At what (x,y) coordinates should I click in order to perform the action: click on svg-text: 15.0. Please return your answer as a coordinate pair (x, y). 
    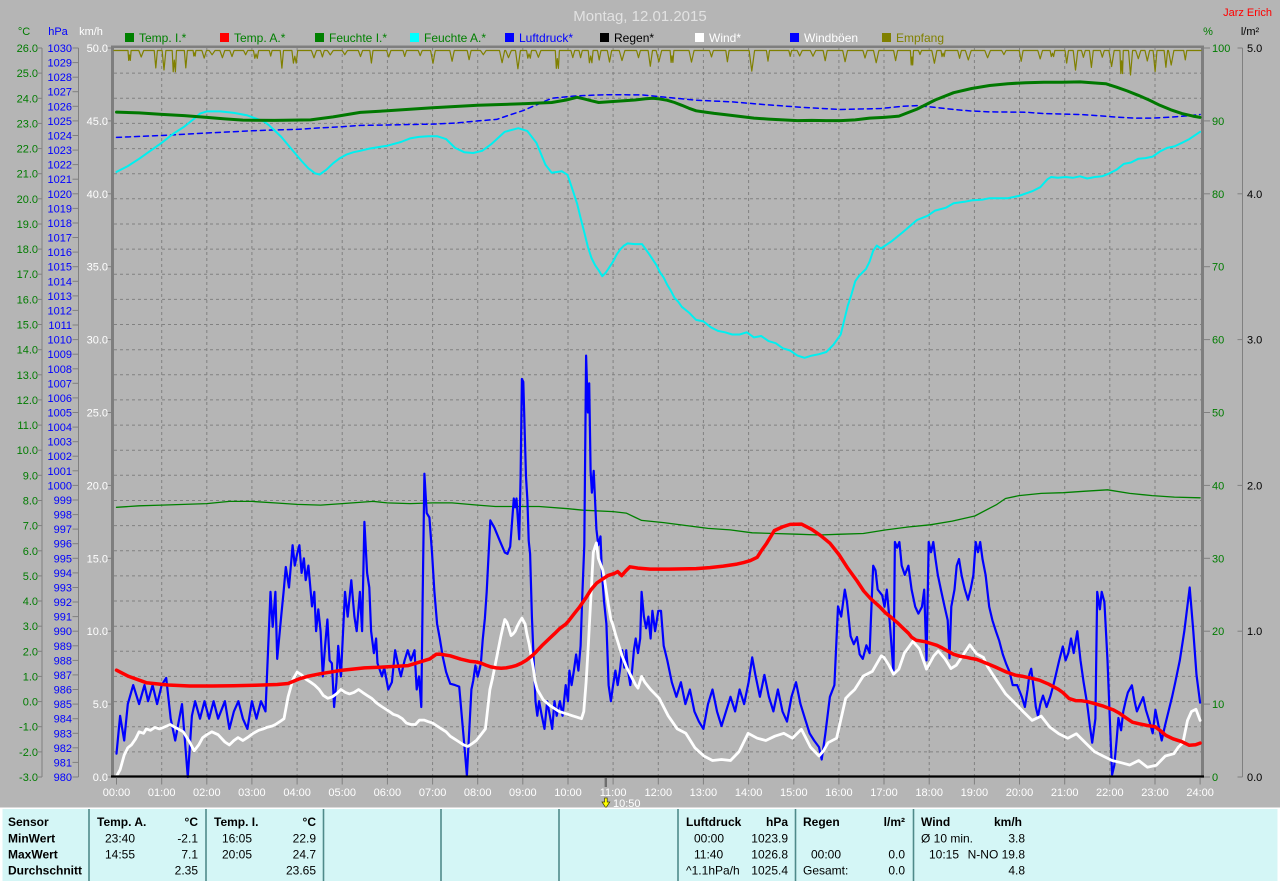
    Looking at the image, I should click on (97, 559).